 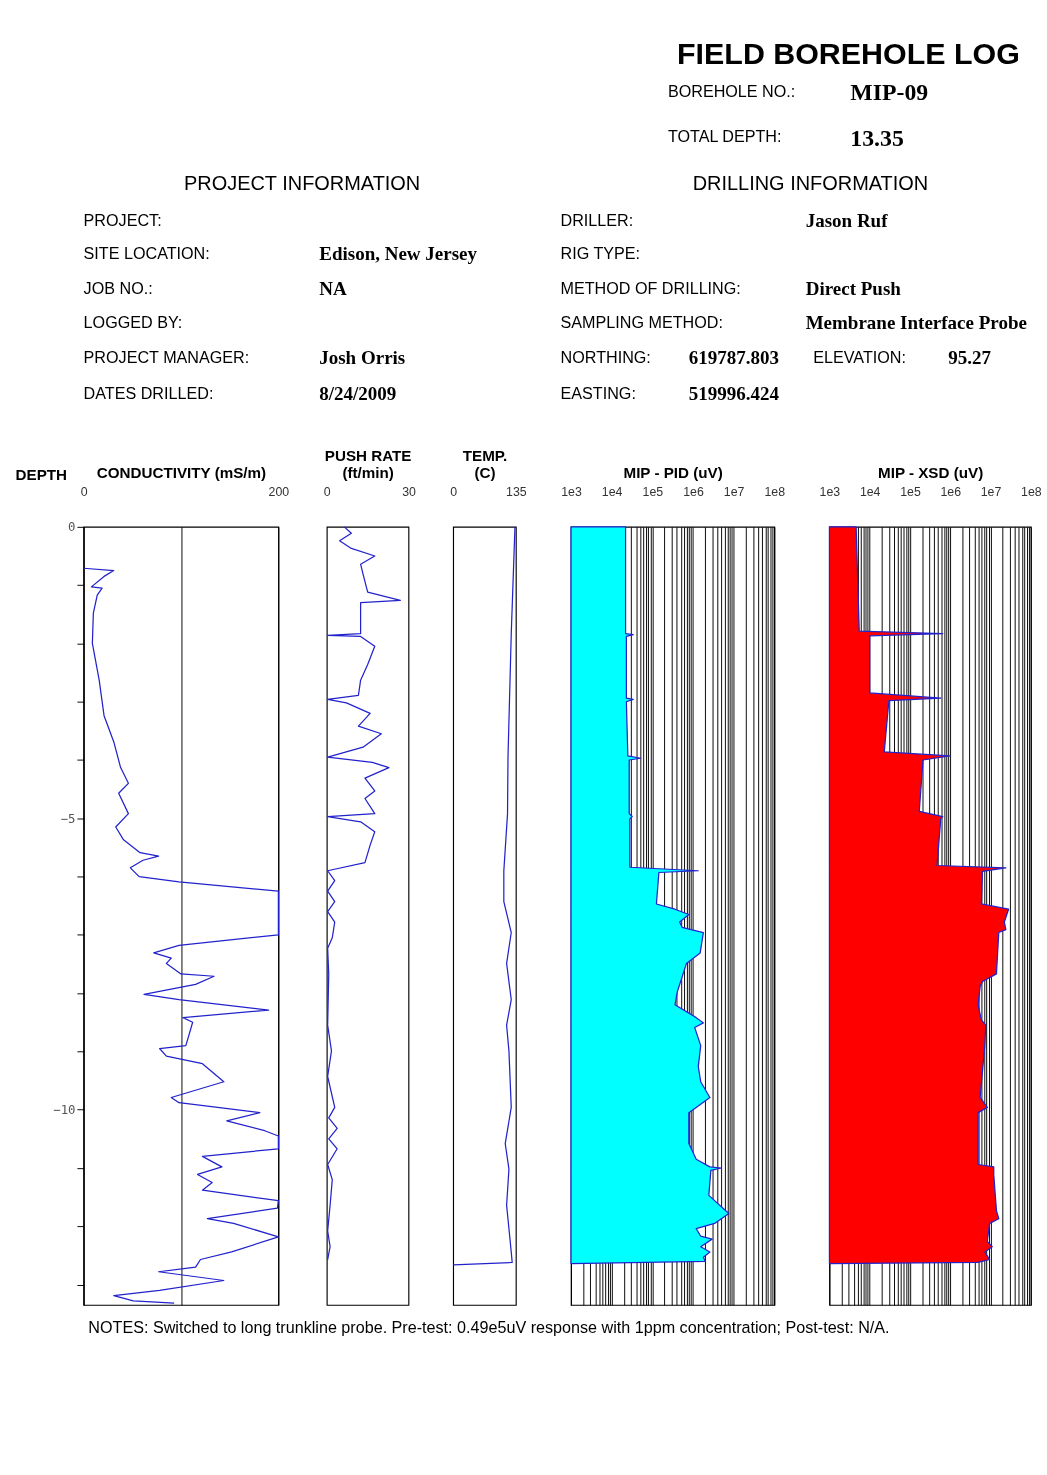 I want to click on y-axis-title: DEPTH, so click(x=41, y=474).